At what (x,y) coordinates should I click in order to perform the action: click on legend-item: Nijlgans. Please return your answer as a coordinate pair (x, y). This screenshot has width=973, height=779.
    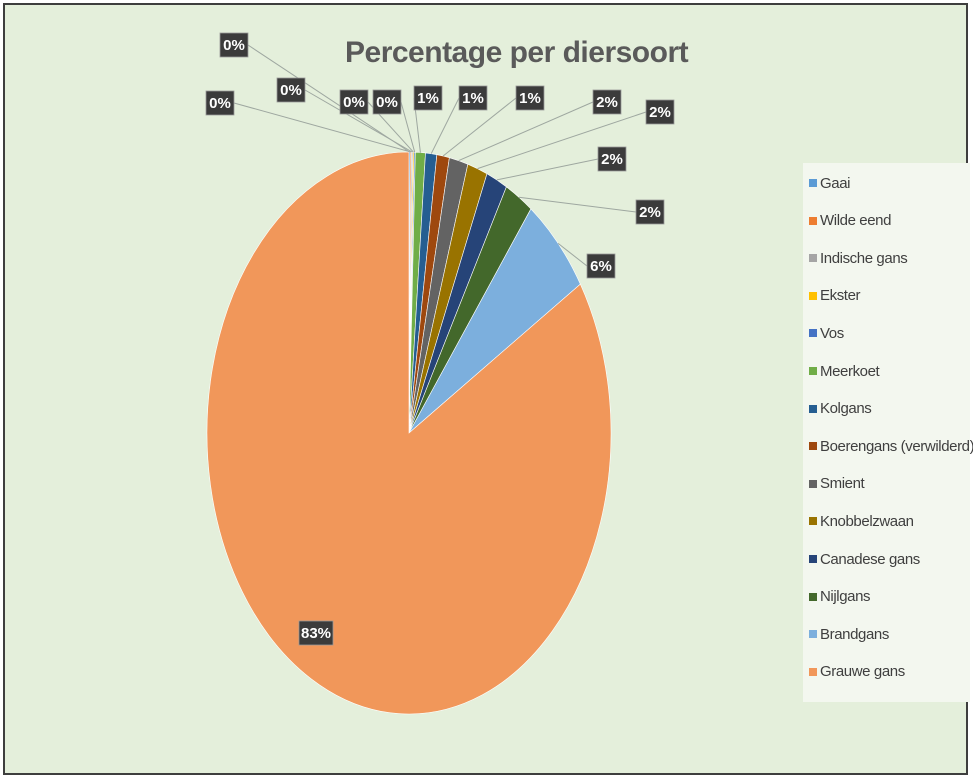
    Looking at the image, I should click on (840, 597).